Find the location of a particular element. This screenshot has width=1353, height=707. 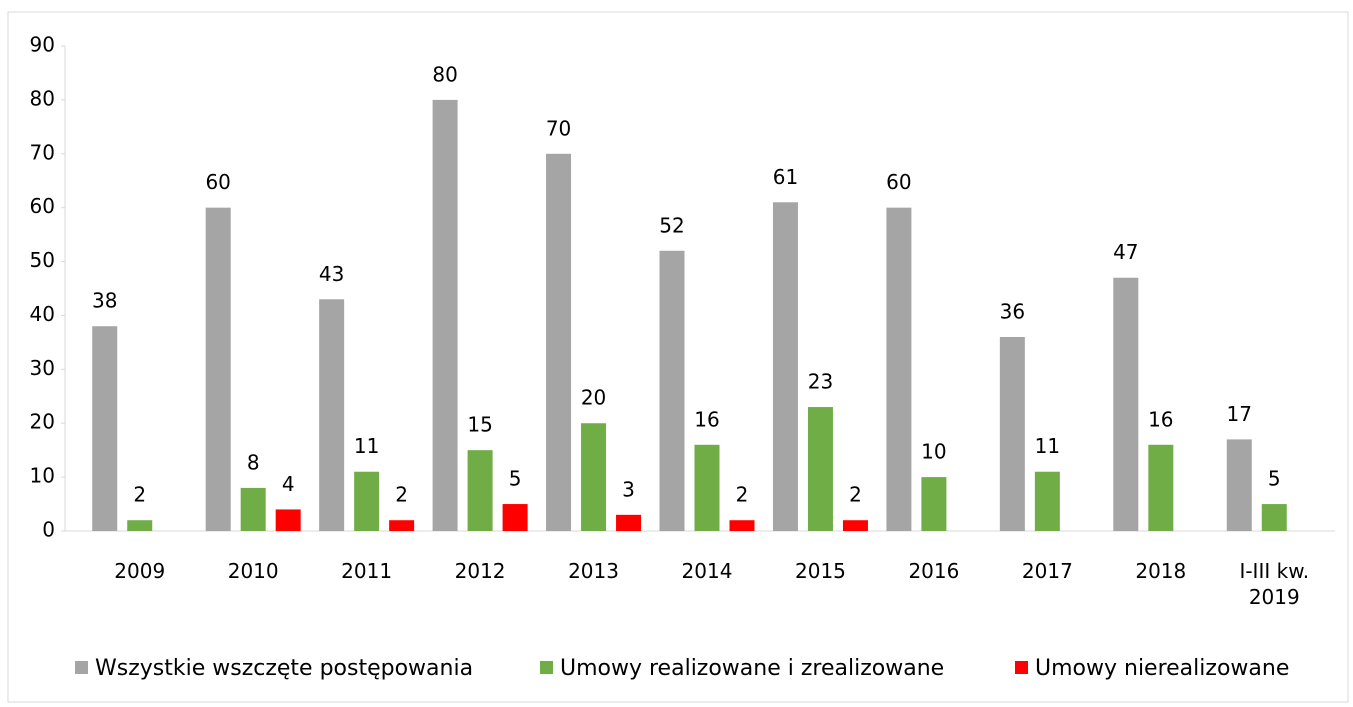

x-tick-label: 2012 is located at coordinates (480, 571).